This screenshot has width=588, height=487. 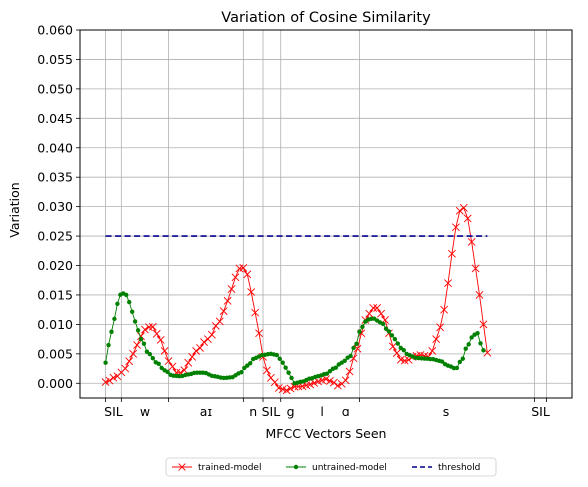 I want to click on x-tick-label: n, so click(x=253, y=411).